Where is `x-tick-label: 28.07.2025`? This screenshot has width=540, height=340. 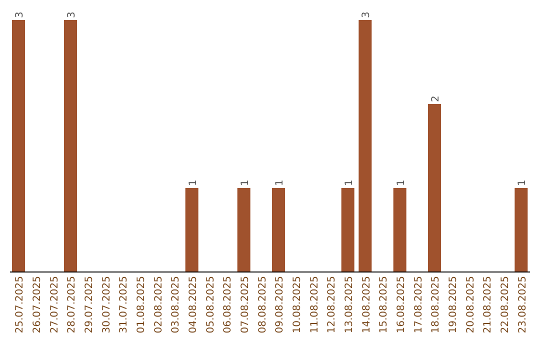 x-tick-label: 28.07.2025 is located at coordinates (72, 305).